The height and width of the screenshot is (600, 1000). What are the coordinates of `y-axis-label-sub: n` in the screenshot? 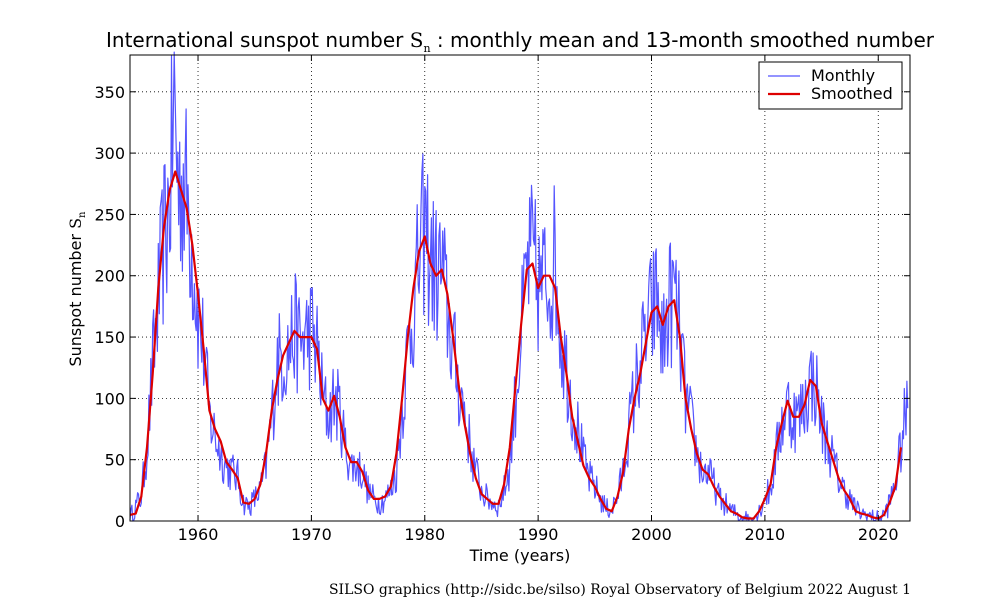 It's located at (82, 214).